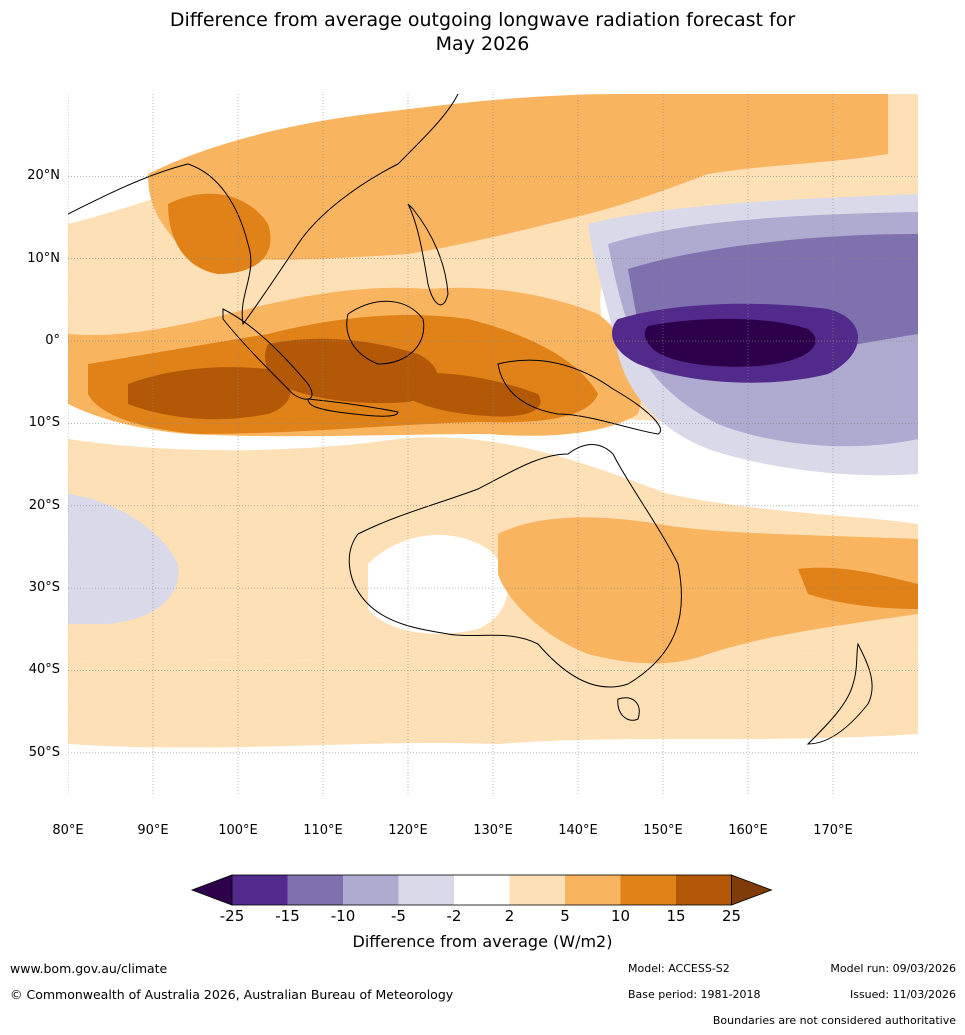 Image resolution: width=965 pixels, height=1035 pixels. I want to click on x-tick-label: 120°E, so click(408, 830).